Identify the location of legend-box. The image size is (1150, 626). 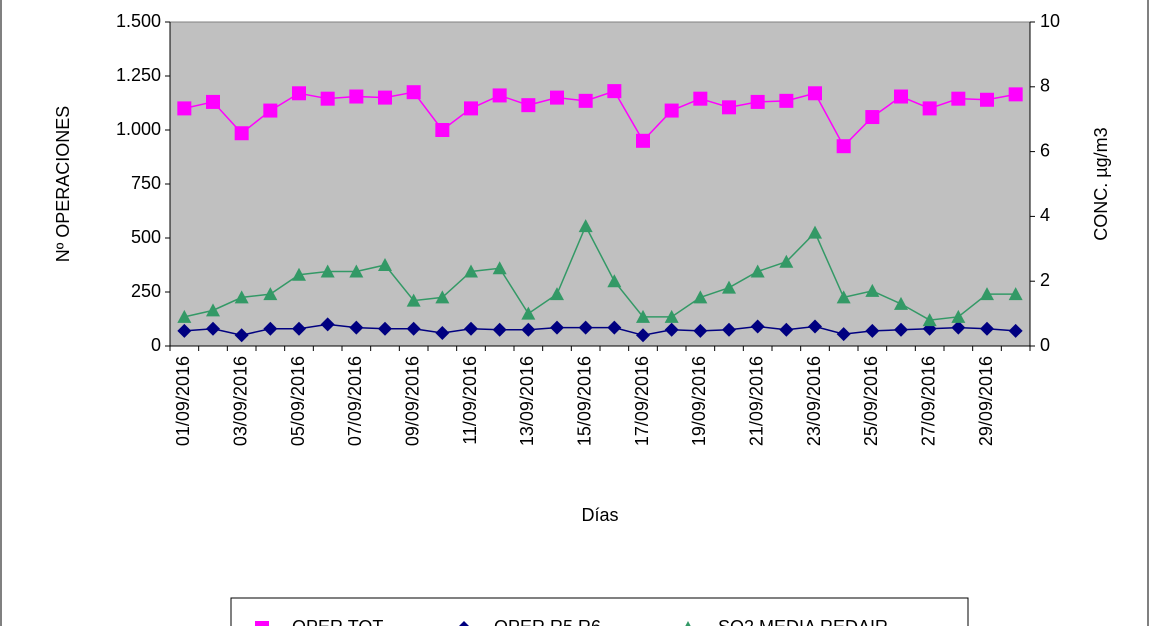
(599, 611).